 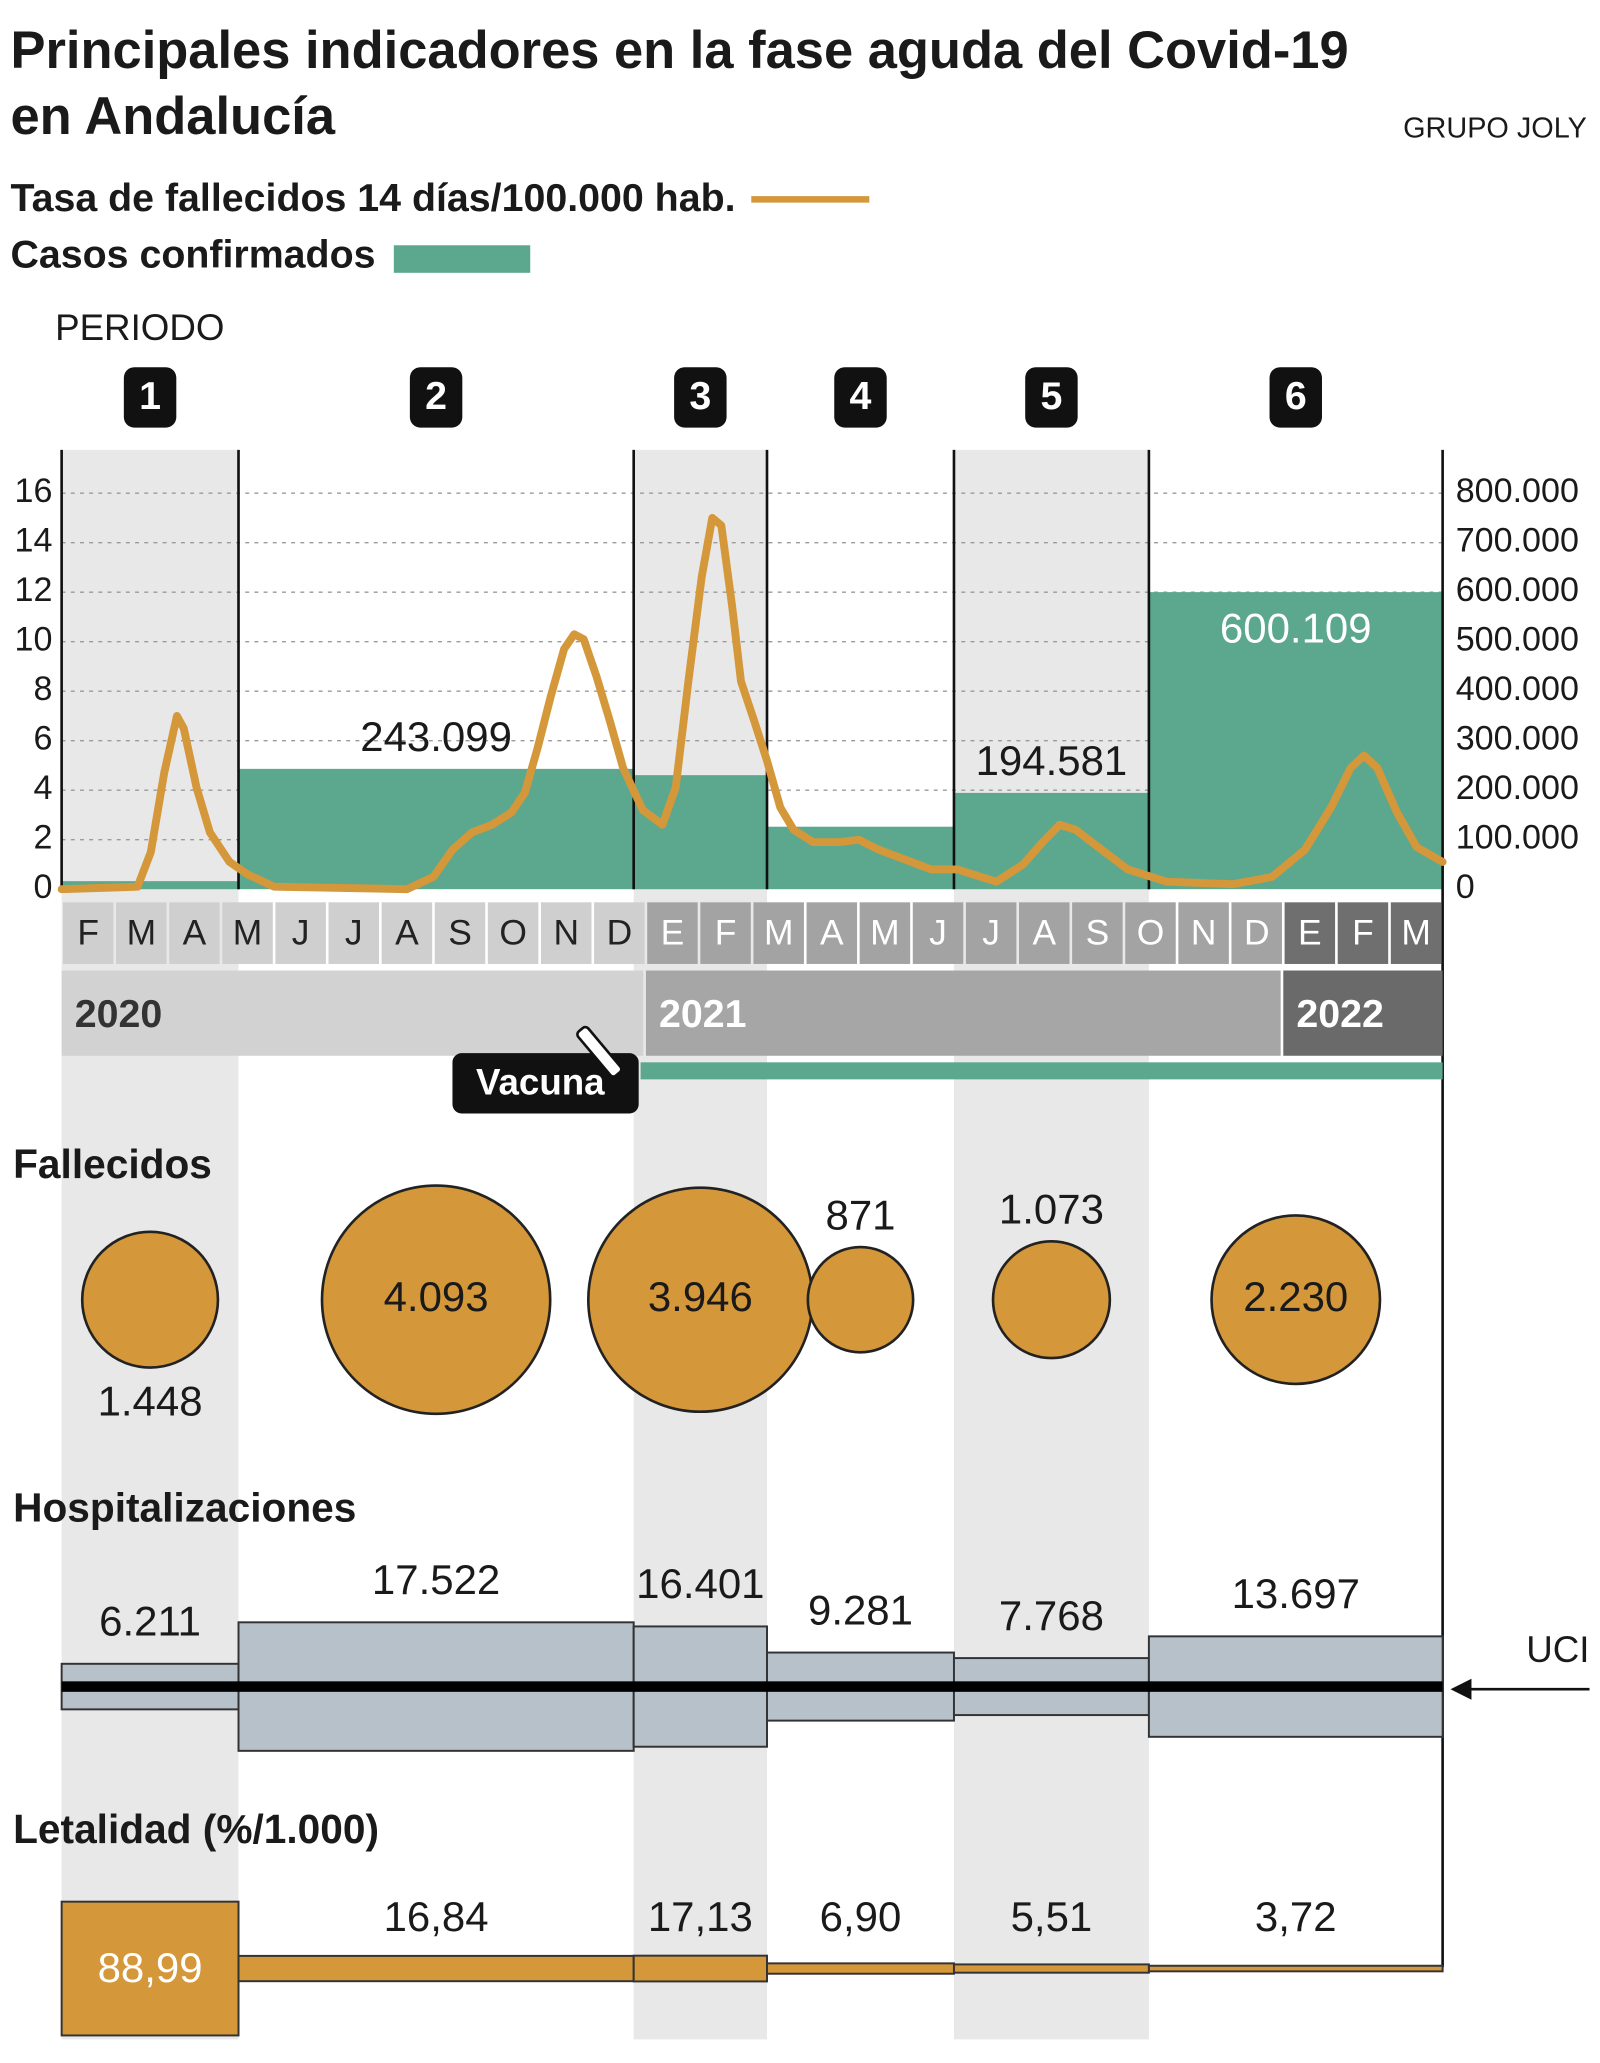 What do you see at coordinates (1461, 1689) in the screenshot?
I see `uci-arrowhead` at bounding box center [1461, 1689].